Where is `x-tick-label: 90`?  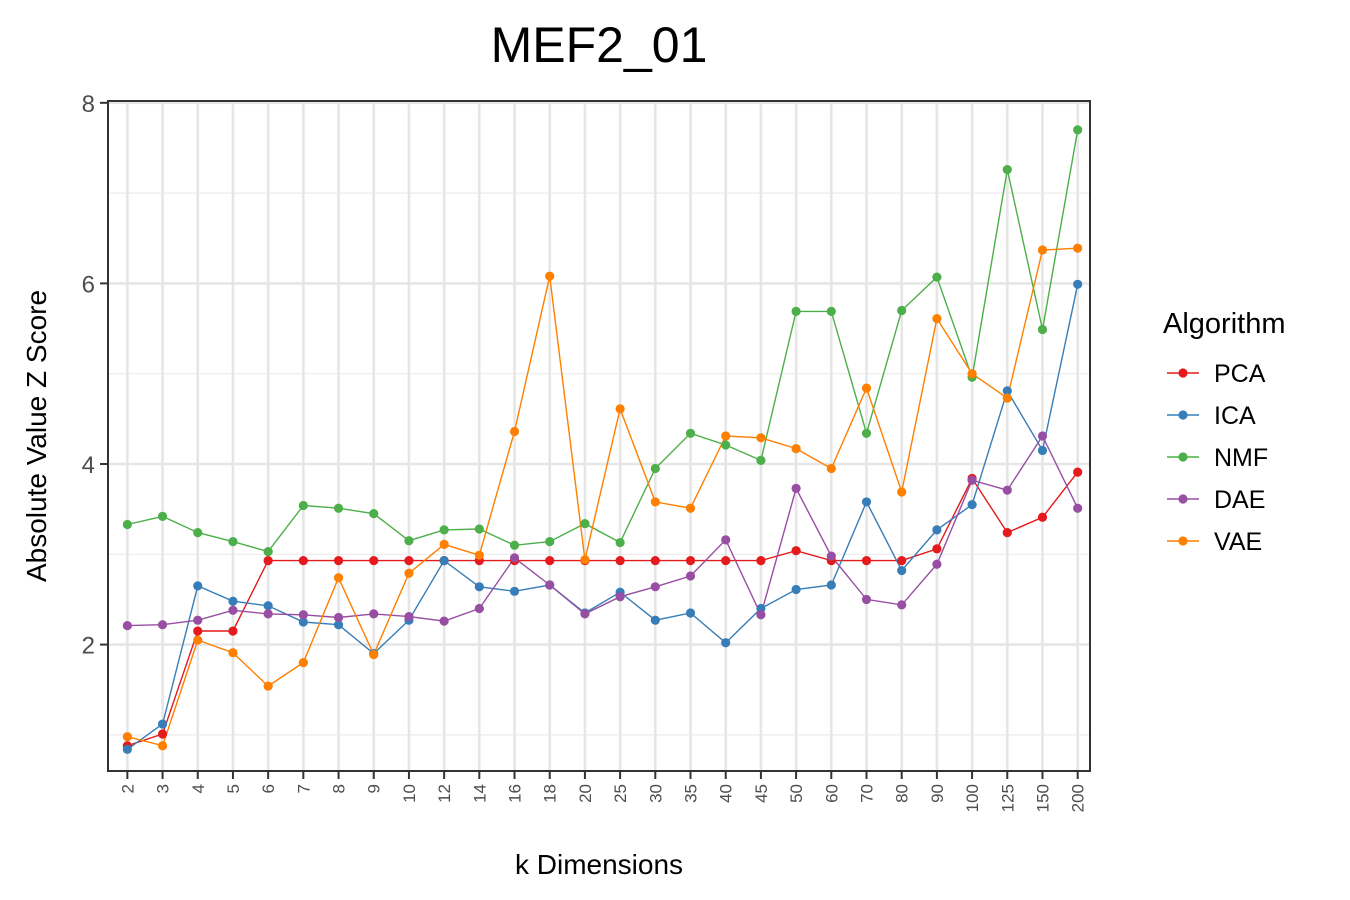 x-tick-label: 90 is located at coordinates (937, 793).